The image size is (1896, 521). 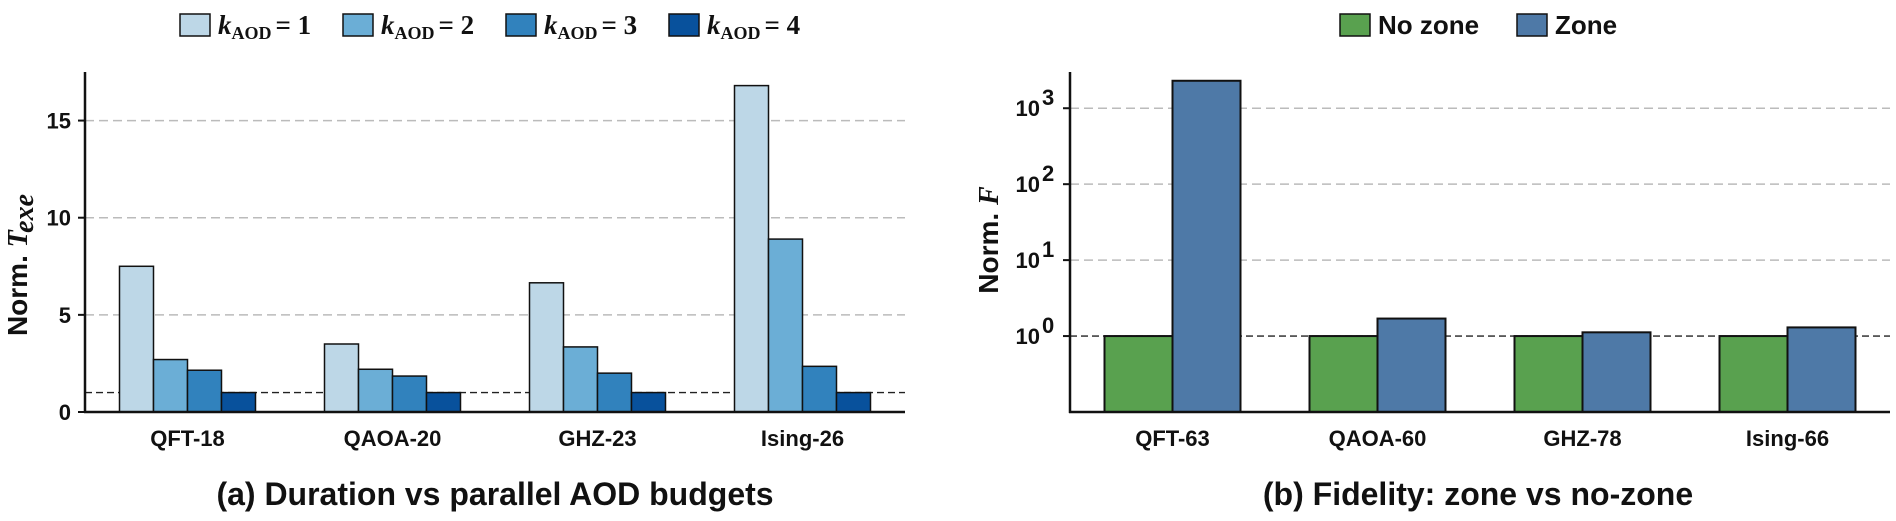 I want to click on bar-qaoa-20-k4, so click(x=443, y=402).